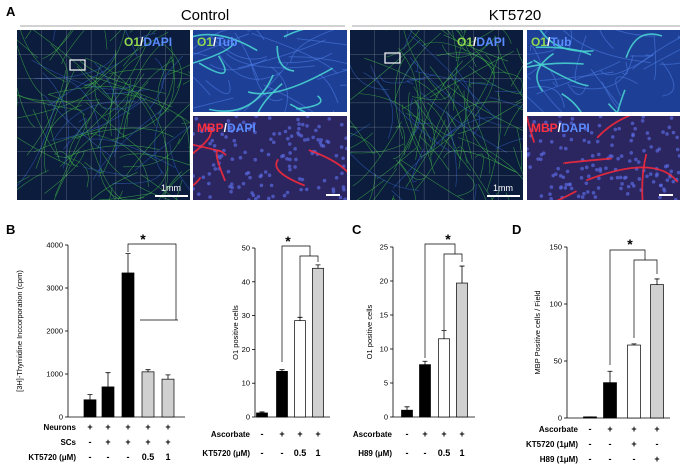 The height and width of the screenshot is (472, 683). I want to click on y-tick-label: 1000, so click(54, 374).